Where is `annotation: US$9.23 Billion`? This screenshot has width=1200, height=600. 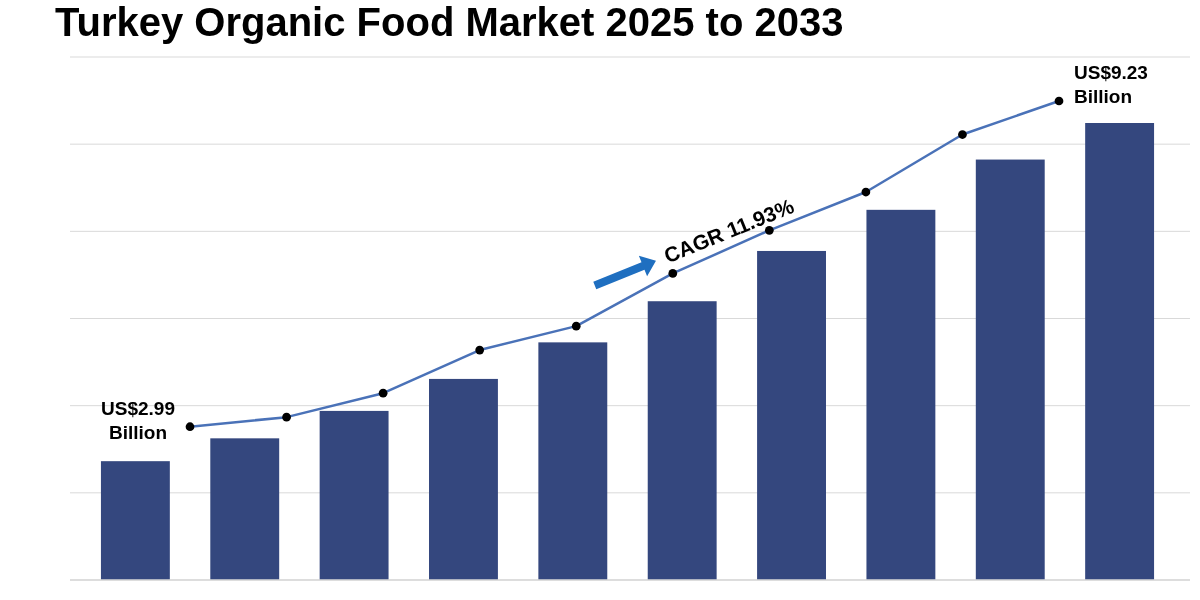 annotation: US$9.23 Billion is located at coordinates (1111, 84).